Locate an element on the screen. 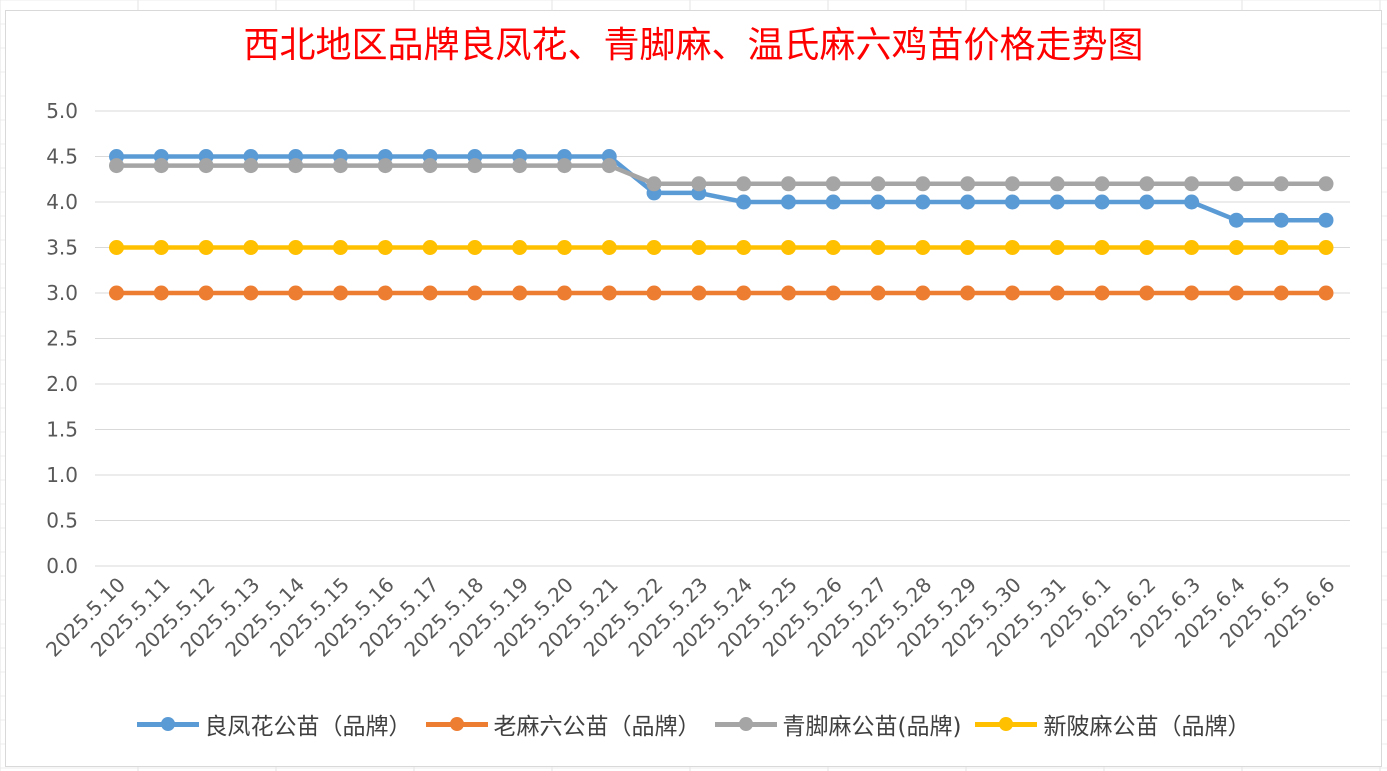 This screenshot has height=771, width=1387. legend-label: 青脚麻公苗(品牌) is located at coordinates (872, 727).